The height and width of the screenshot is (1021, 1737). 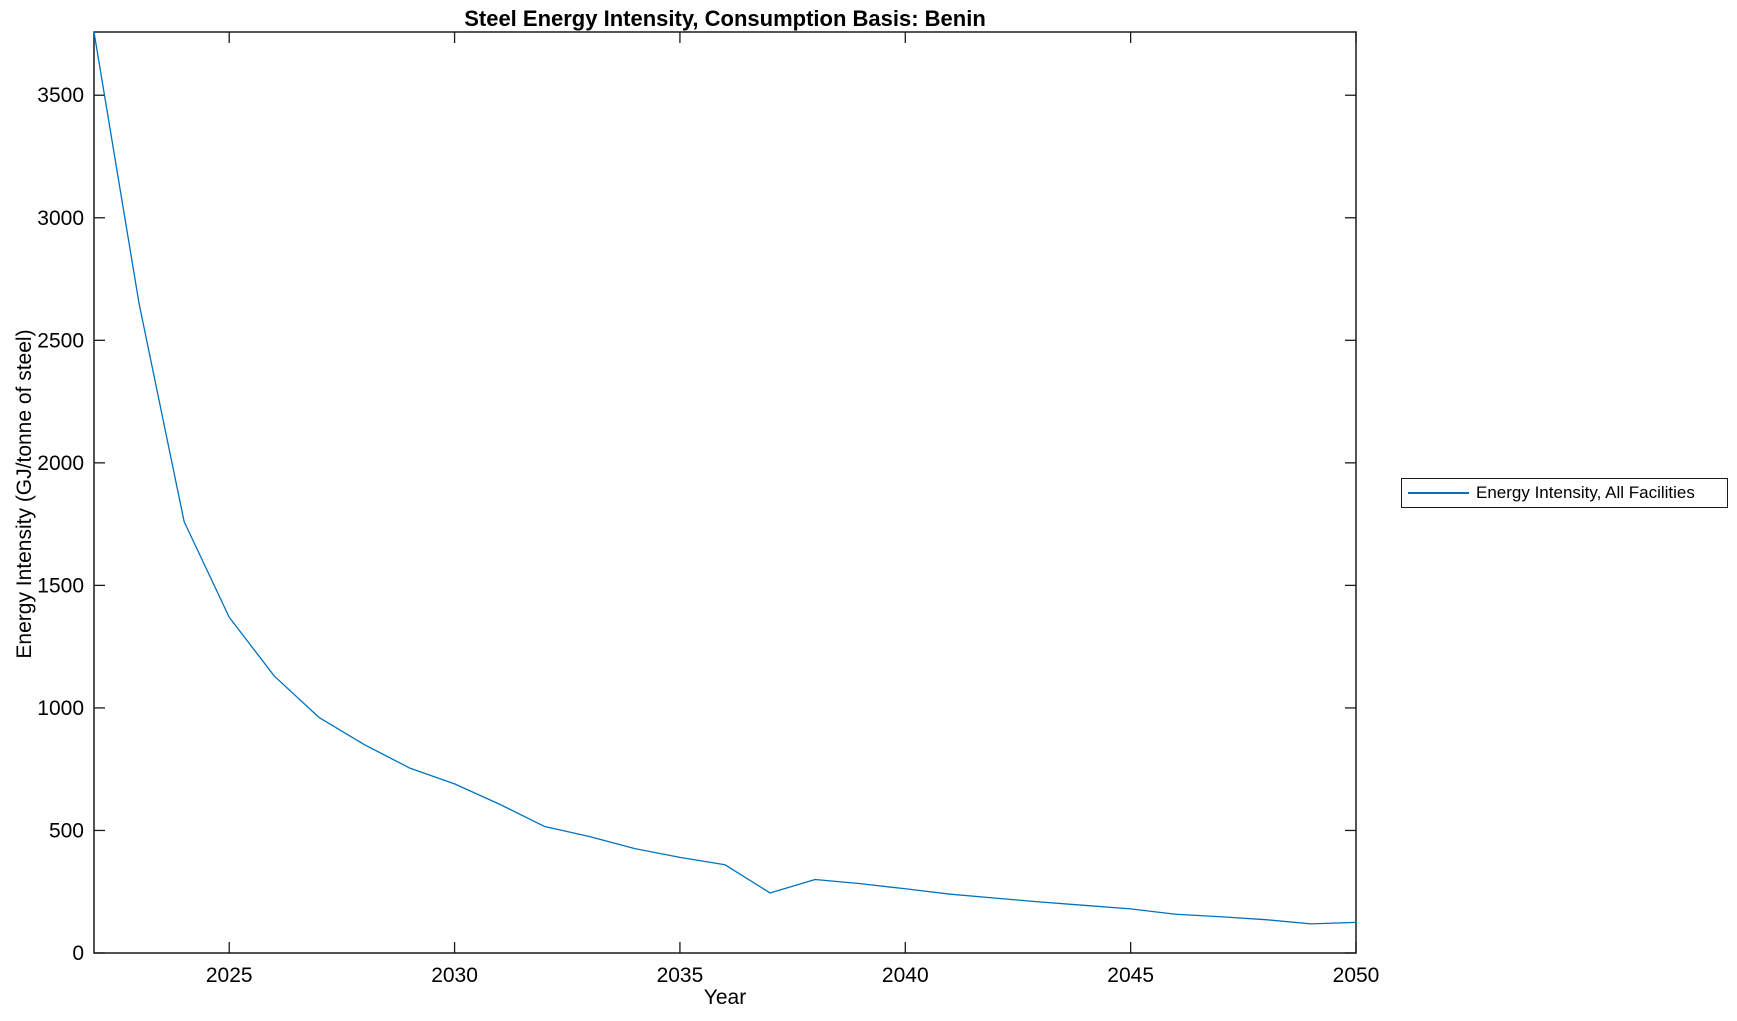 What do you see at coordinates (1585, 492) in the screenshot?
I see `legend-label: Energy Intensity, All Facilities` at bounding box center [1585, 492].